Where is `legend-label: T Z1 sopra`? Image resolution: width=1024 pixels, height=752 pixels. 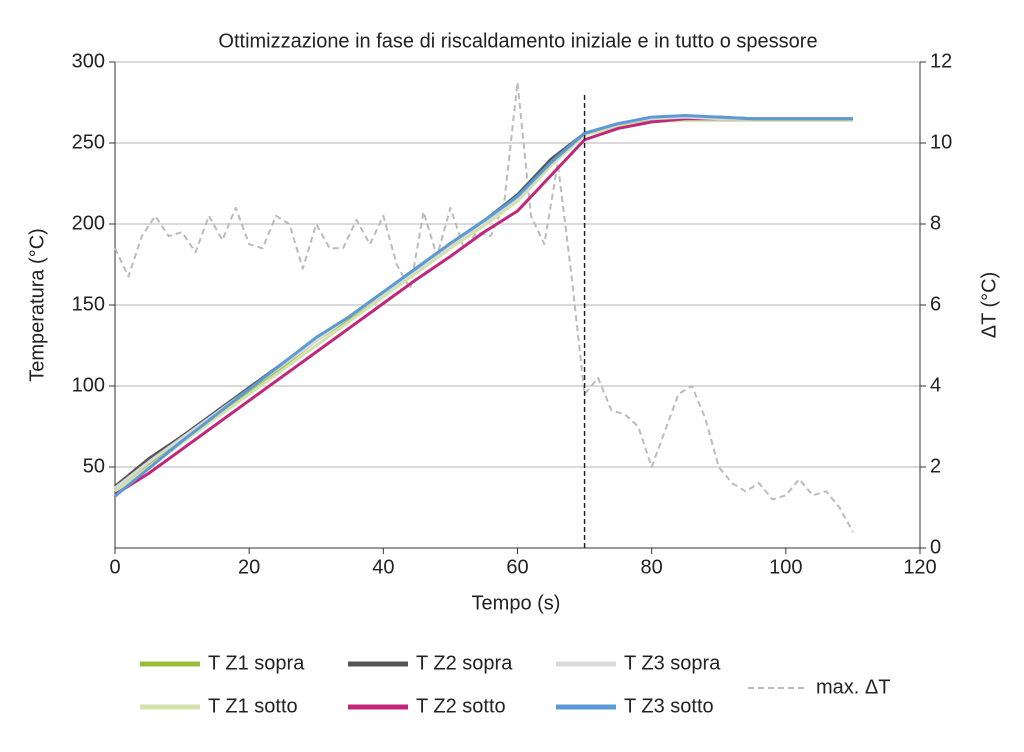 legend-label: T Z1 sopra is located at coordinates (256, 663).